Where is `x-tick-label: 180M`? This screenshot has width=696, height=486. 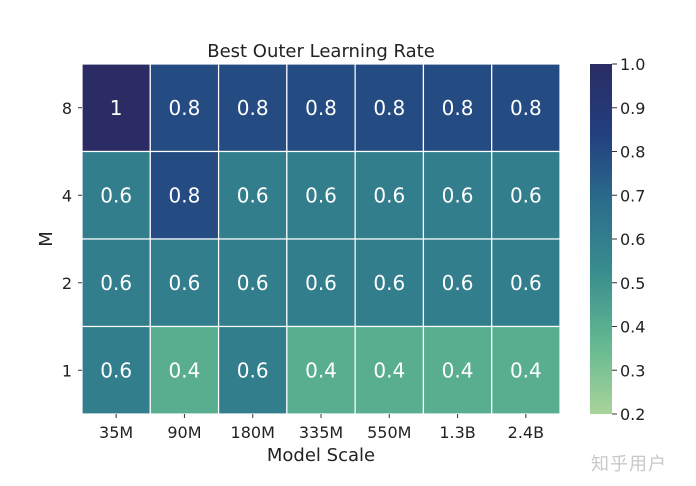
x-tick-label: 180M is located at coordinates (253, 432).